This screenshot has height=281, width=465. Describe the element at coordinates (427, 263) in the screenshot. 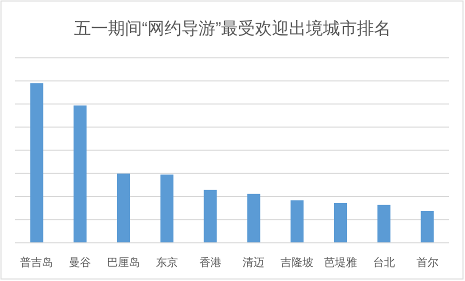

I see `x-tick-label: 首尔` at that location.